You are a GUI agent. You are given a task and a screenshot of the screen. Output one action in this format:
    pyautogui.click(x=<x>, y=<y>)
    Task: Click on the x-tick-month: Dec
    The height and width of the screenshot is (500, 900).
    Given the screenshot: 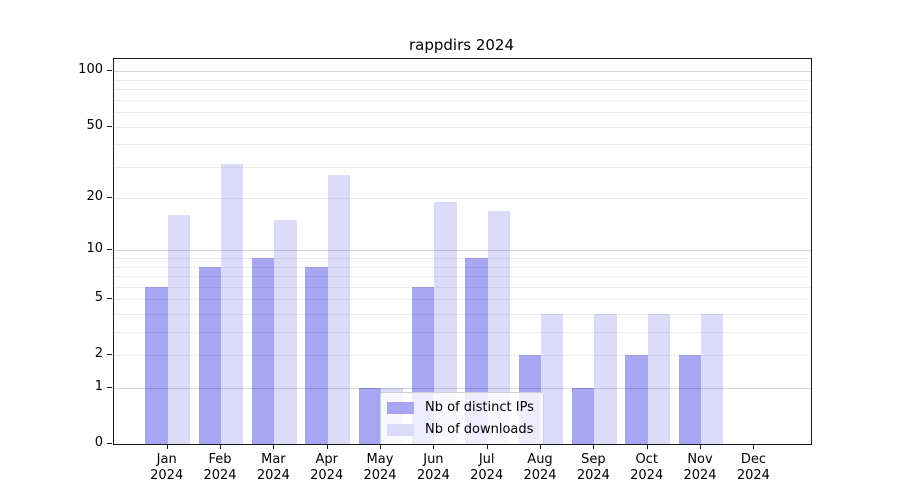 What is the action you would take?
    pyautogui.click(x=753, y=459)
    